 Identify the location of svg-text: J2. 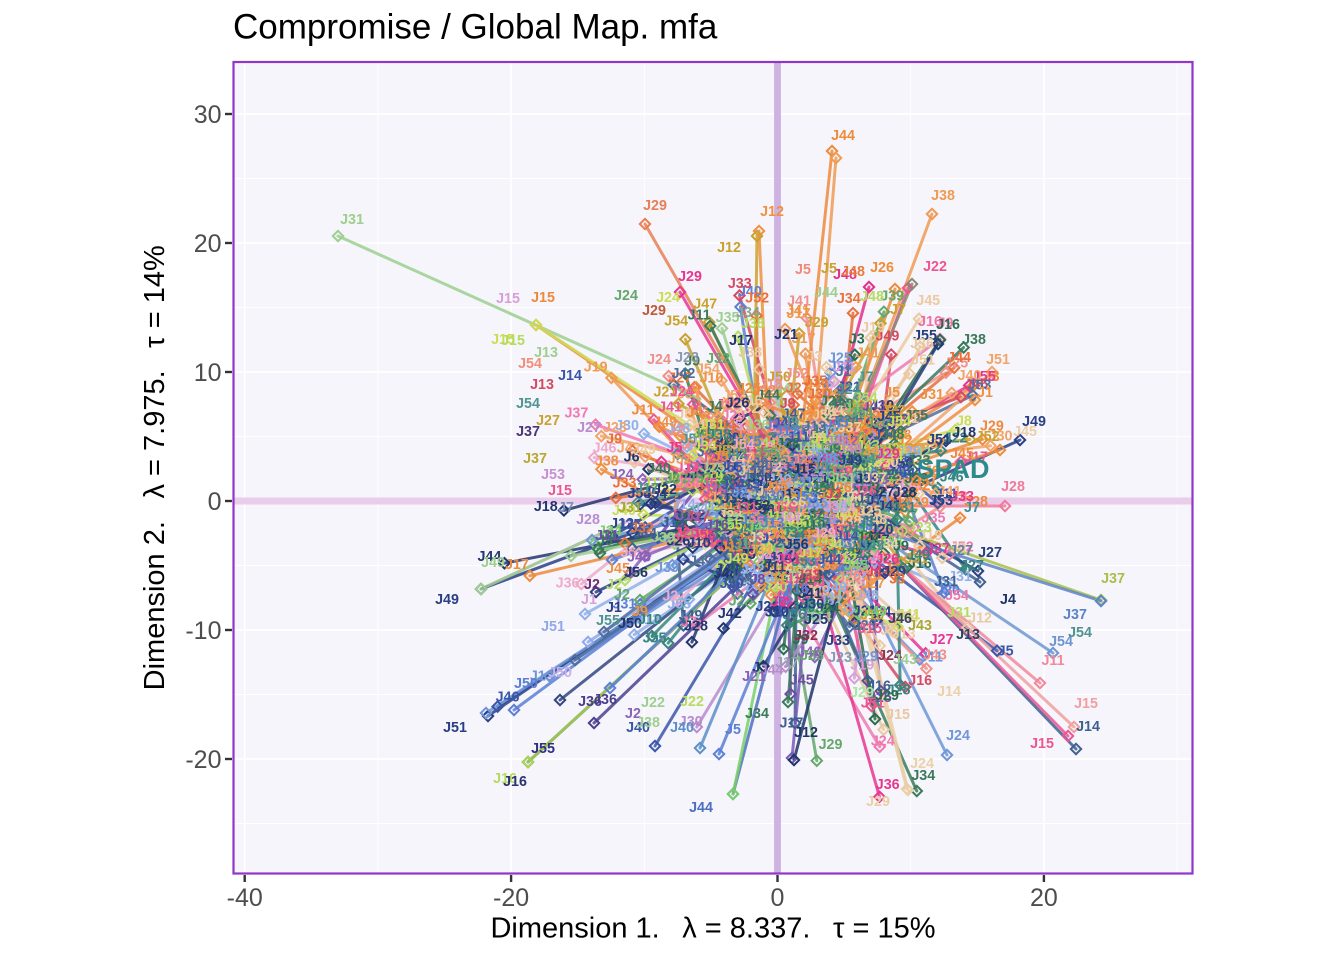
(801, 509).